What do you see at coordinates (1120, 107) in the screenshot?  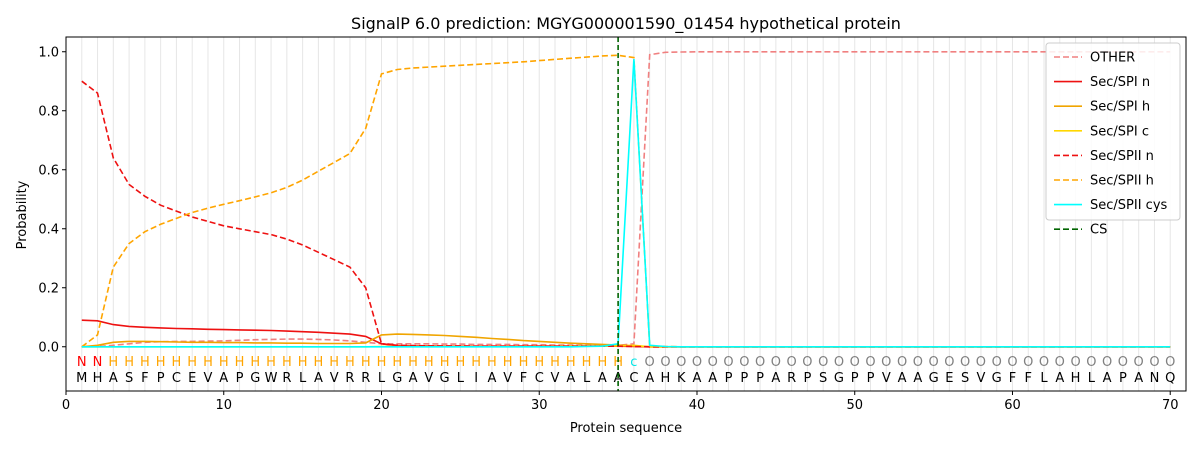 I see `legend-entry: Sec/SPI h` at bounding box center [1120, 107].